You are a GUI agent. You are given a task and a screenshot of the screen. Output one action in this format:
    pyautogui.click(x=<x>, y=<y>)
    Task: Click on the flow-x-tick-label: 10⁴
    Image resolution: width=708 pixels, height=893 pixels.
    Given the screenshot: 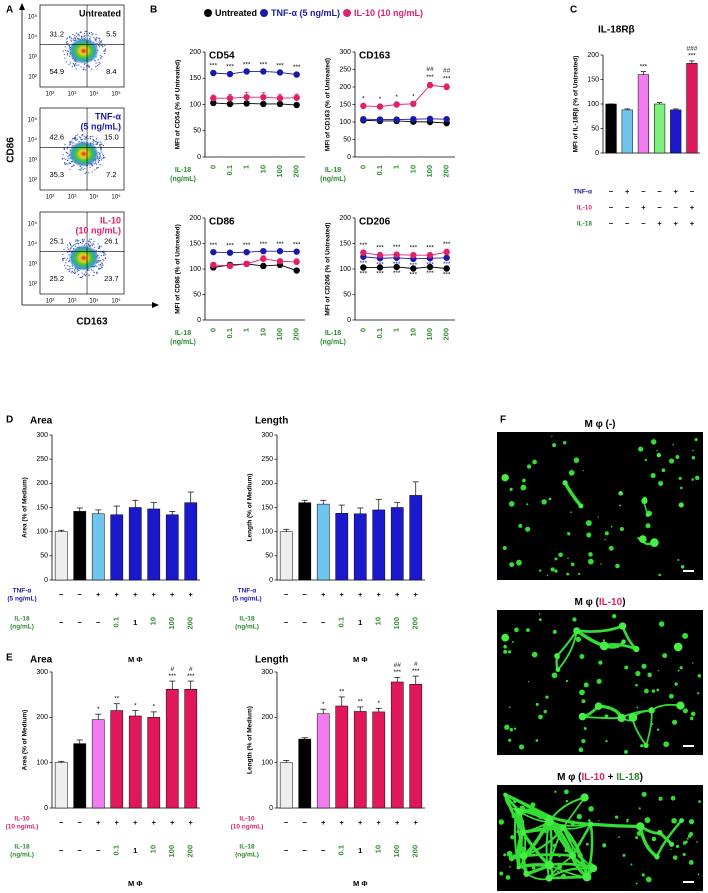 What is the action you would take?
    pyautogui.click(x=94, y=301)
    